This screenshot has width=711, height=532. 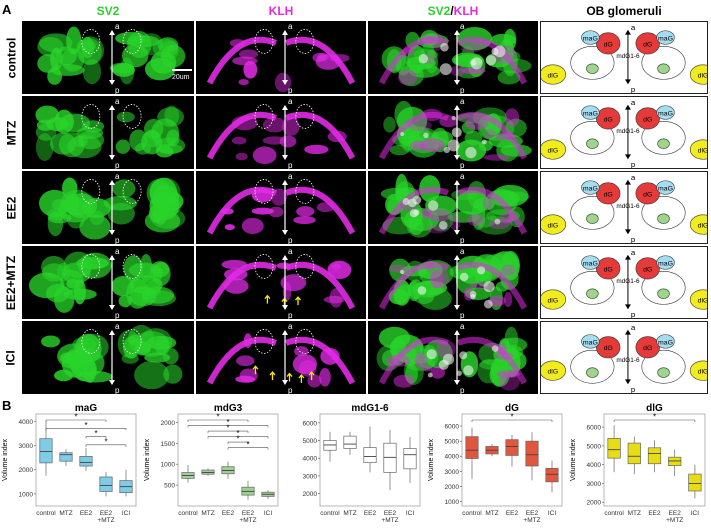 I want to click on y-tick-label: 2000, so click(x=310, y=494).